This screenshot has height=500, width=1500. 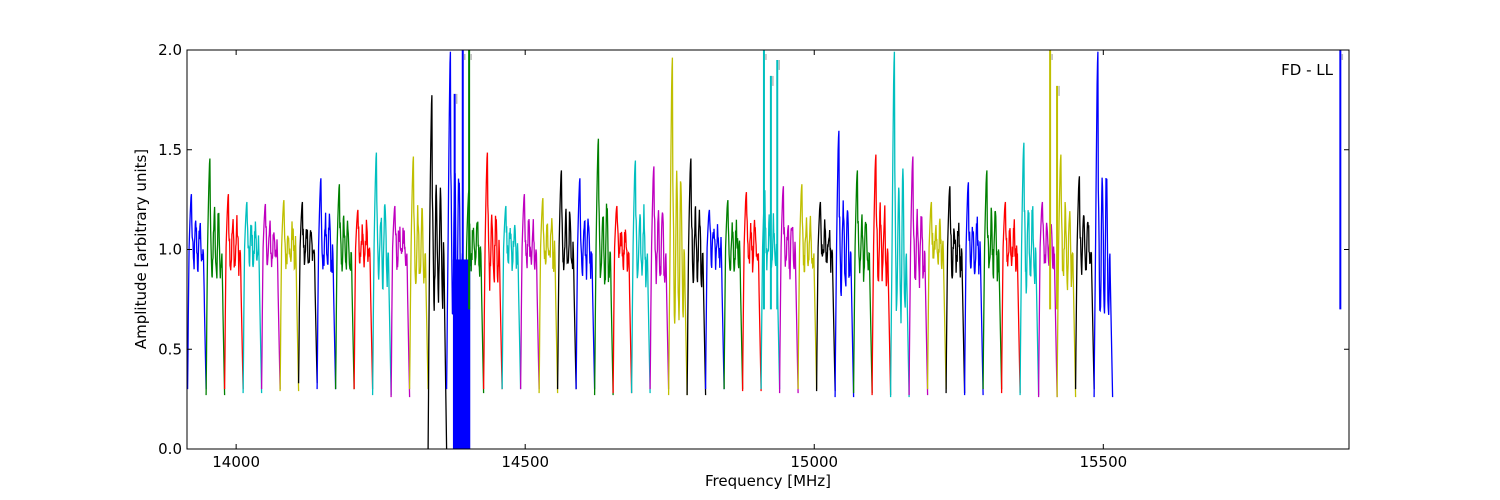 What do you see at coordinates (768, 481) in the screenshot?
I see `x-axis-label: Frequency [MHz]` at bounding box center [768, 481].